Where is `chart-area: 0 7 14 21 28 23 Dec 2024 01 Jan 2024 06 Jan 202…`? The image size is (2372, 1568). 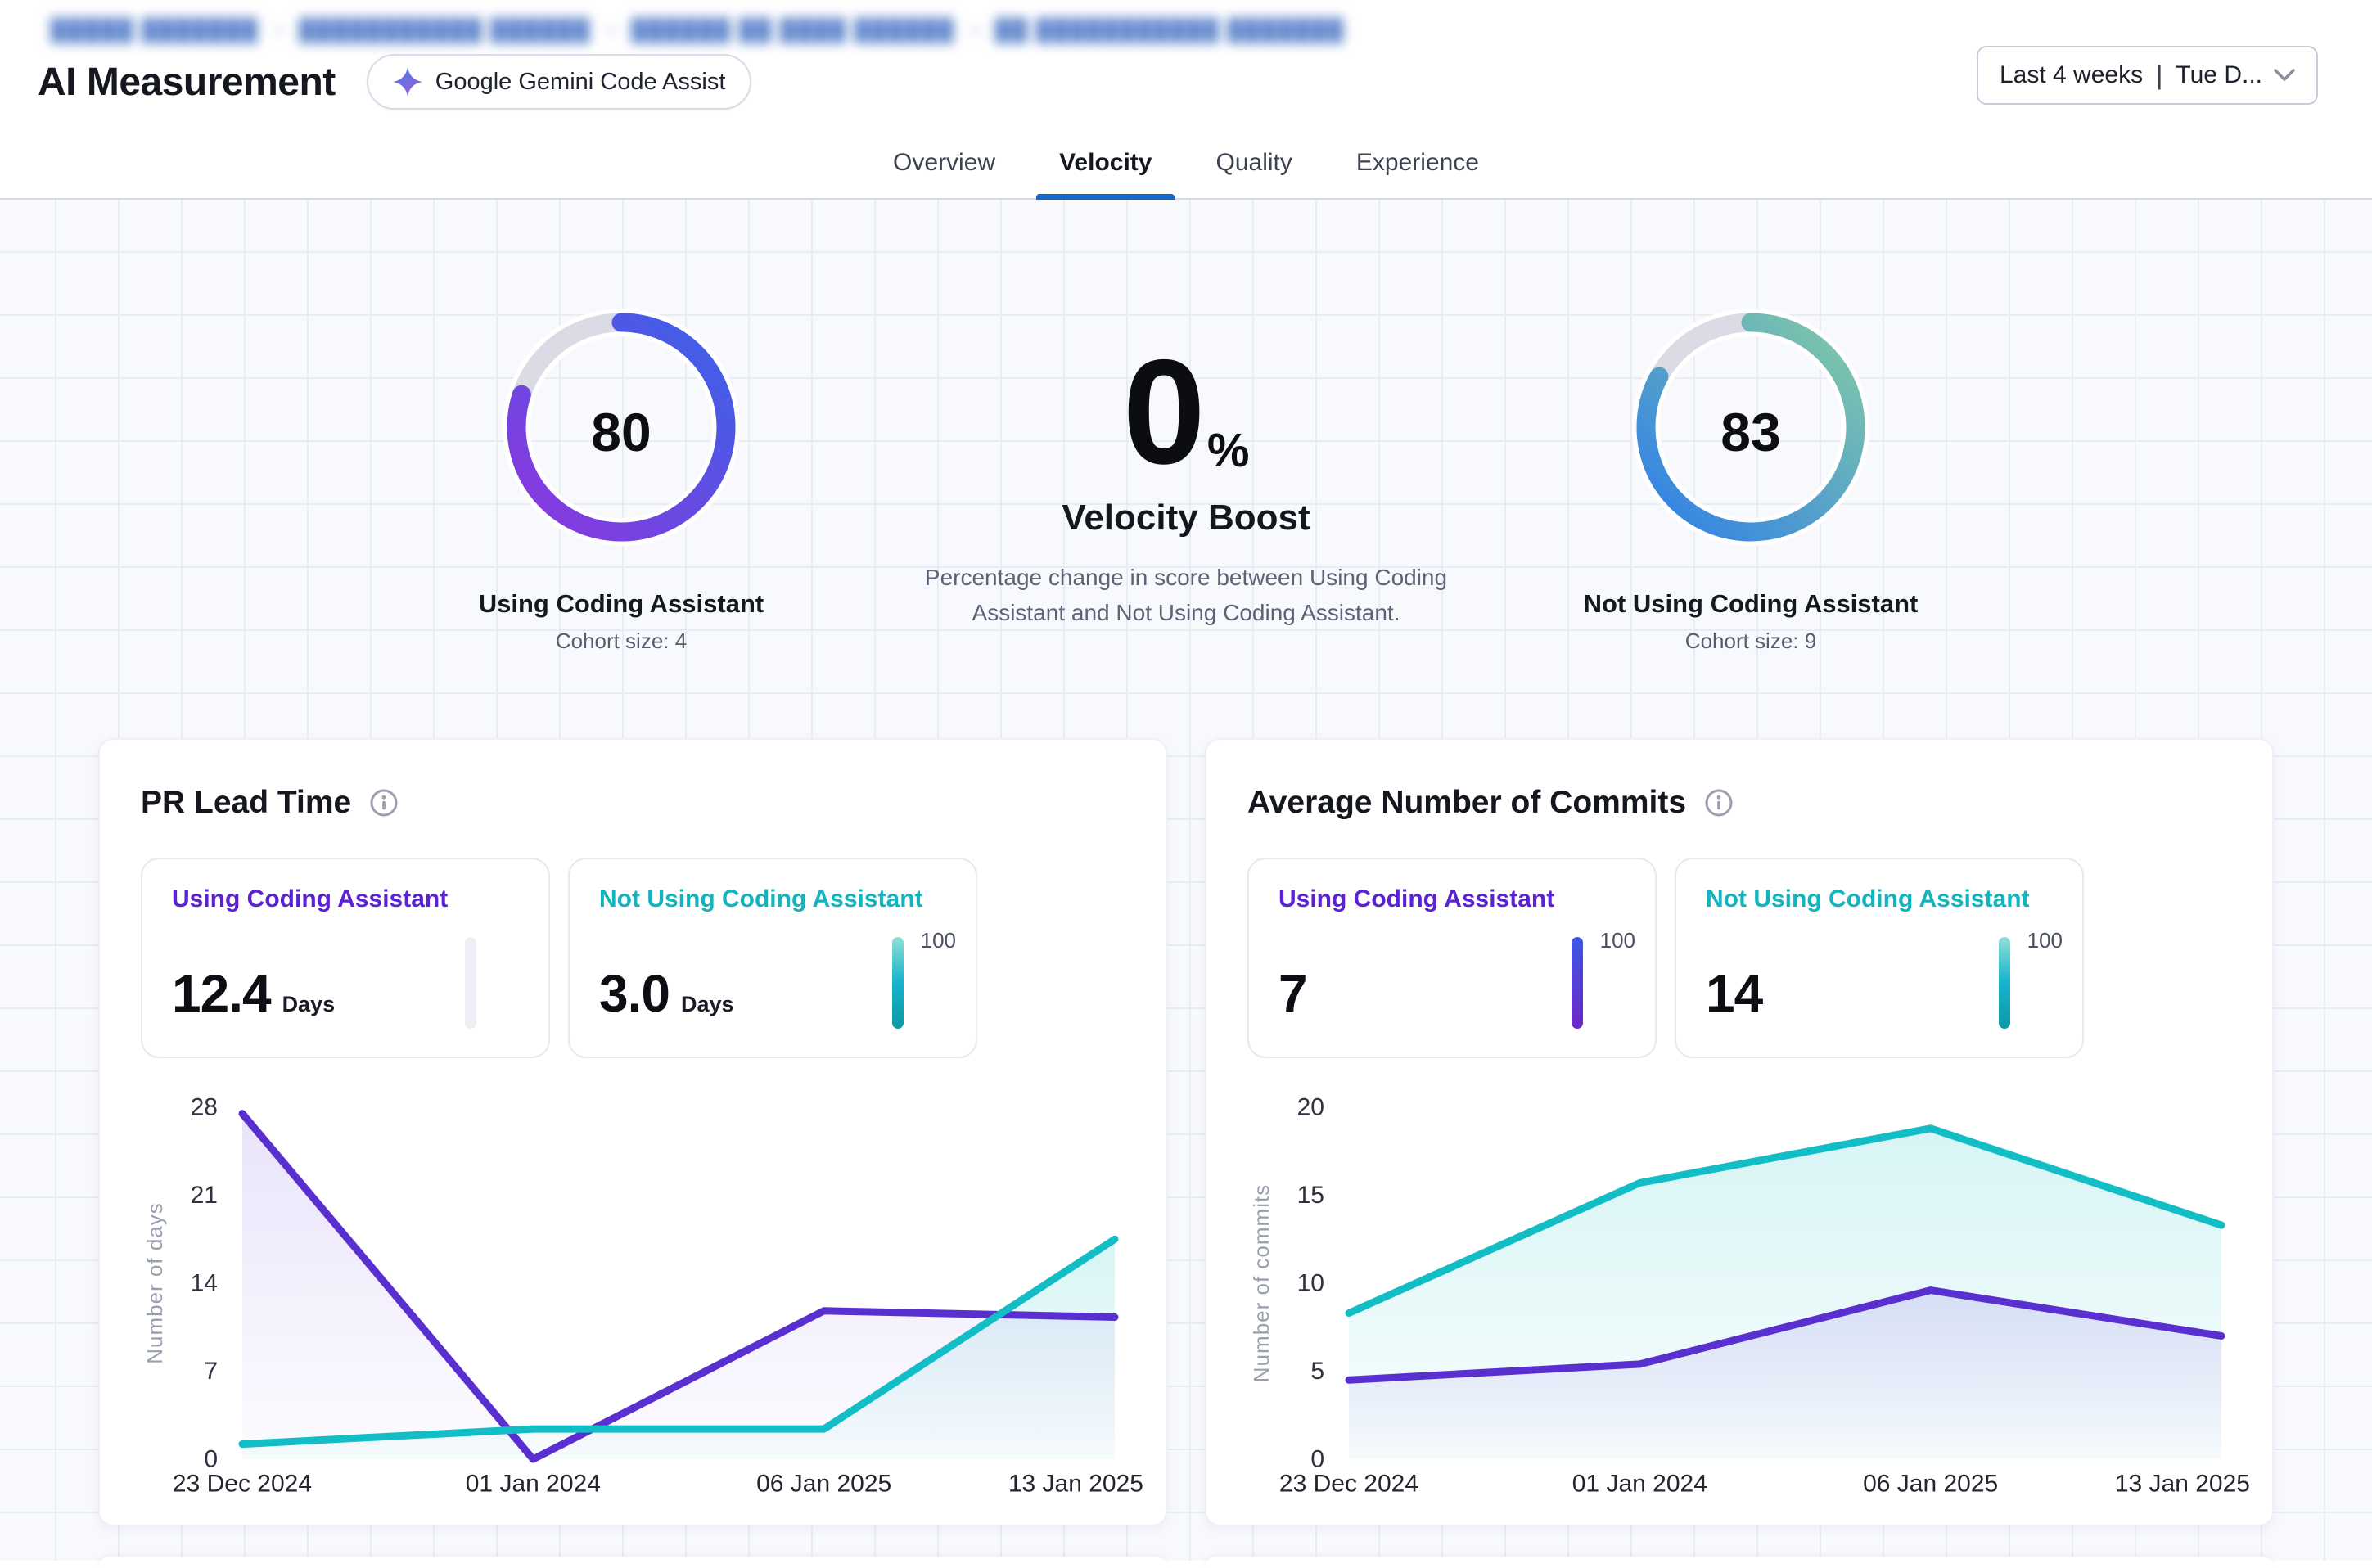 chart-area: 0 7 14 21 28 23 Dec 2024 01 Jan 2024 06 Jan 202… is located at coordinates (642, 1300).